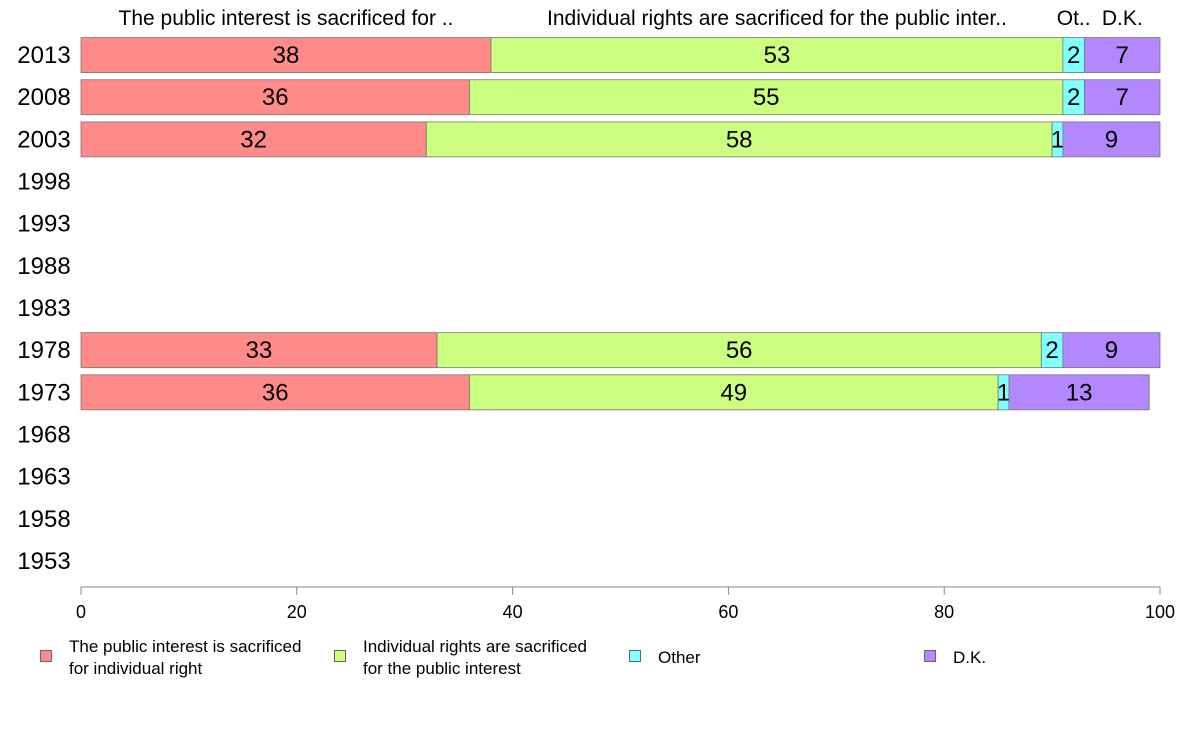  Describe the element at coordinates (43, 266) in the screenshot. I see `year-label-1988: 1988` at that location.